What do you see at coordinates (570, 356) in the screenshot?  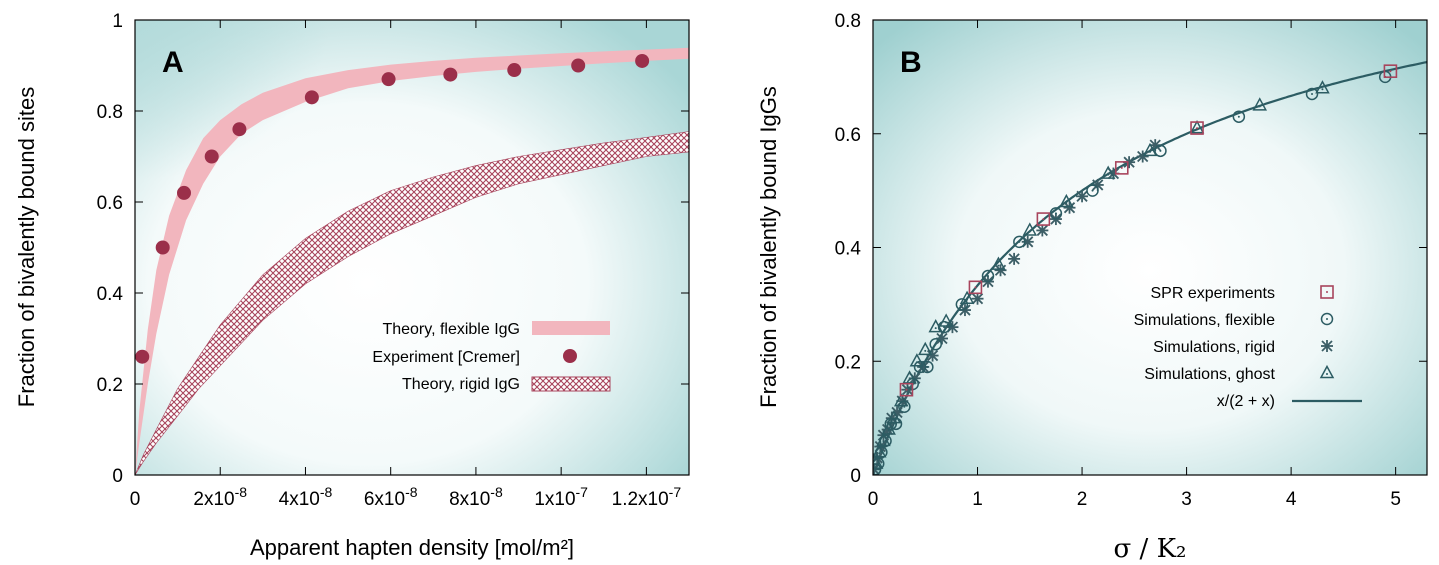 I see `legend-marker-experiment` at bounding box center [570, 356].